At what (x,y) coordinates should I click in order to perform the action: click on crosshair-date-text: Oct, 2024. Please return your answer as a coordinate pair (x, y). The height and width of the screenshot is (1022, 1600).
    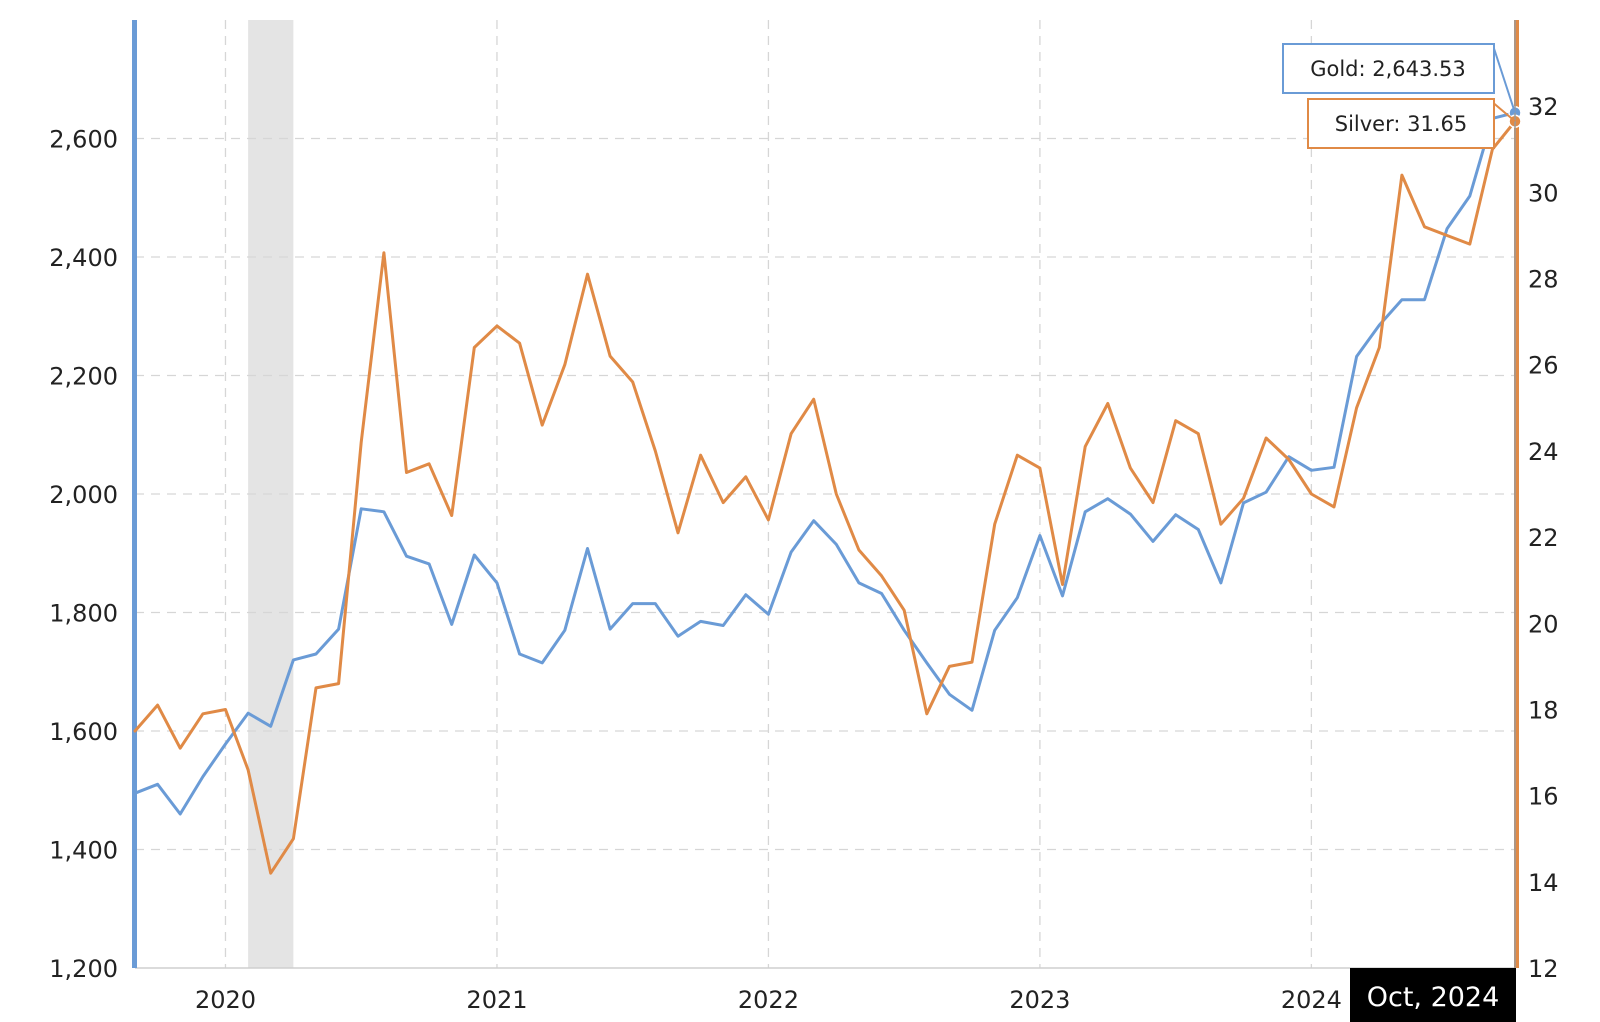
    Looking at the image, I should click on (1433, 997).